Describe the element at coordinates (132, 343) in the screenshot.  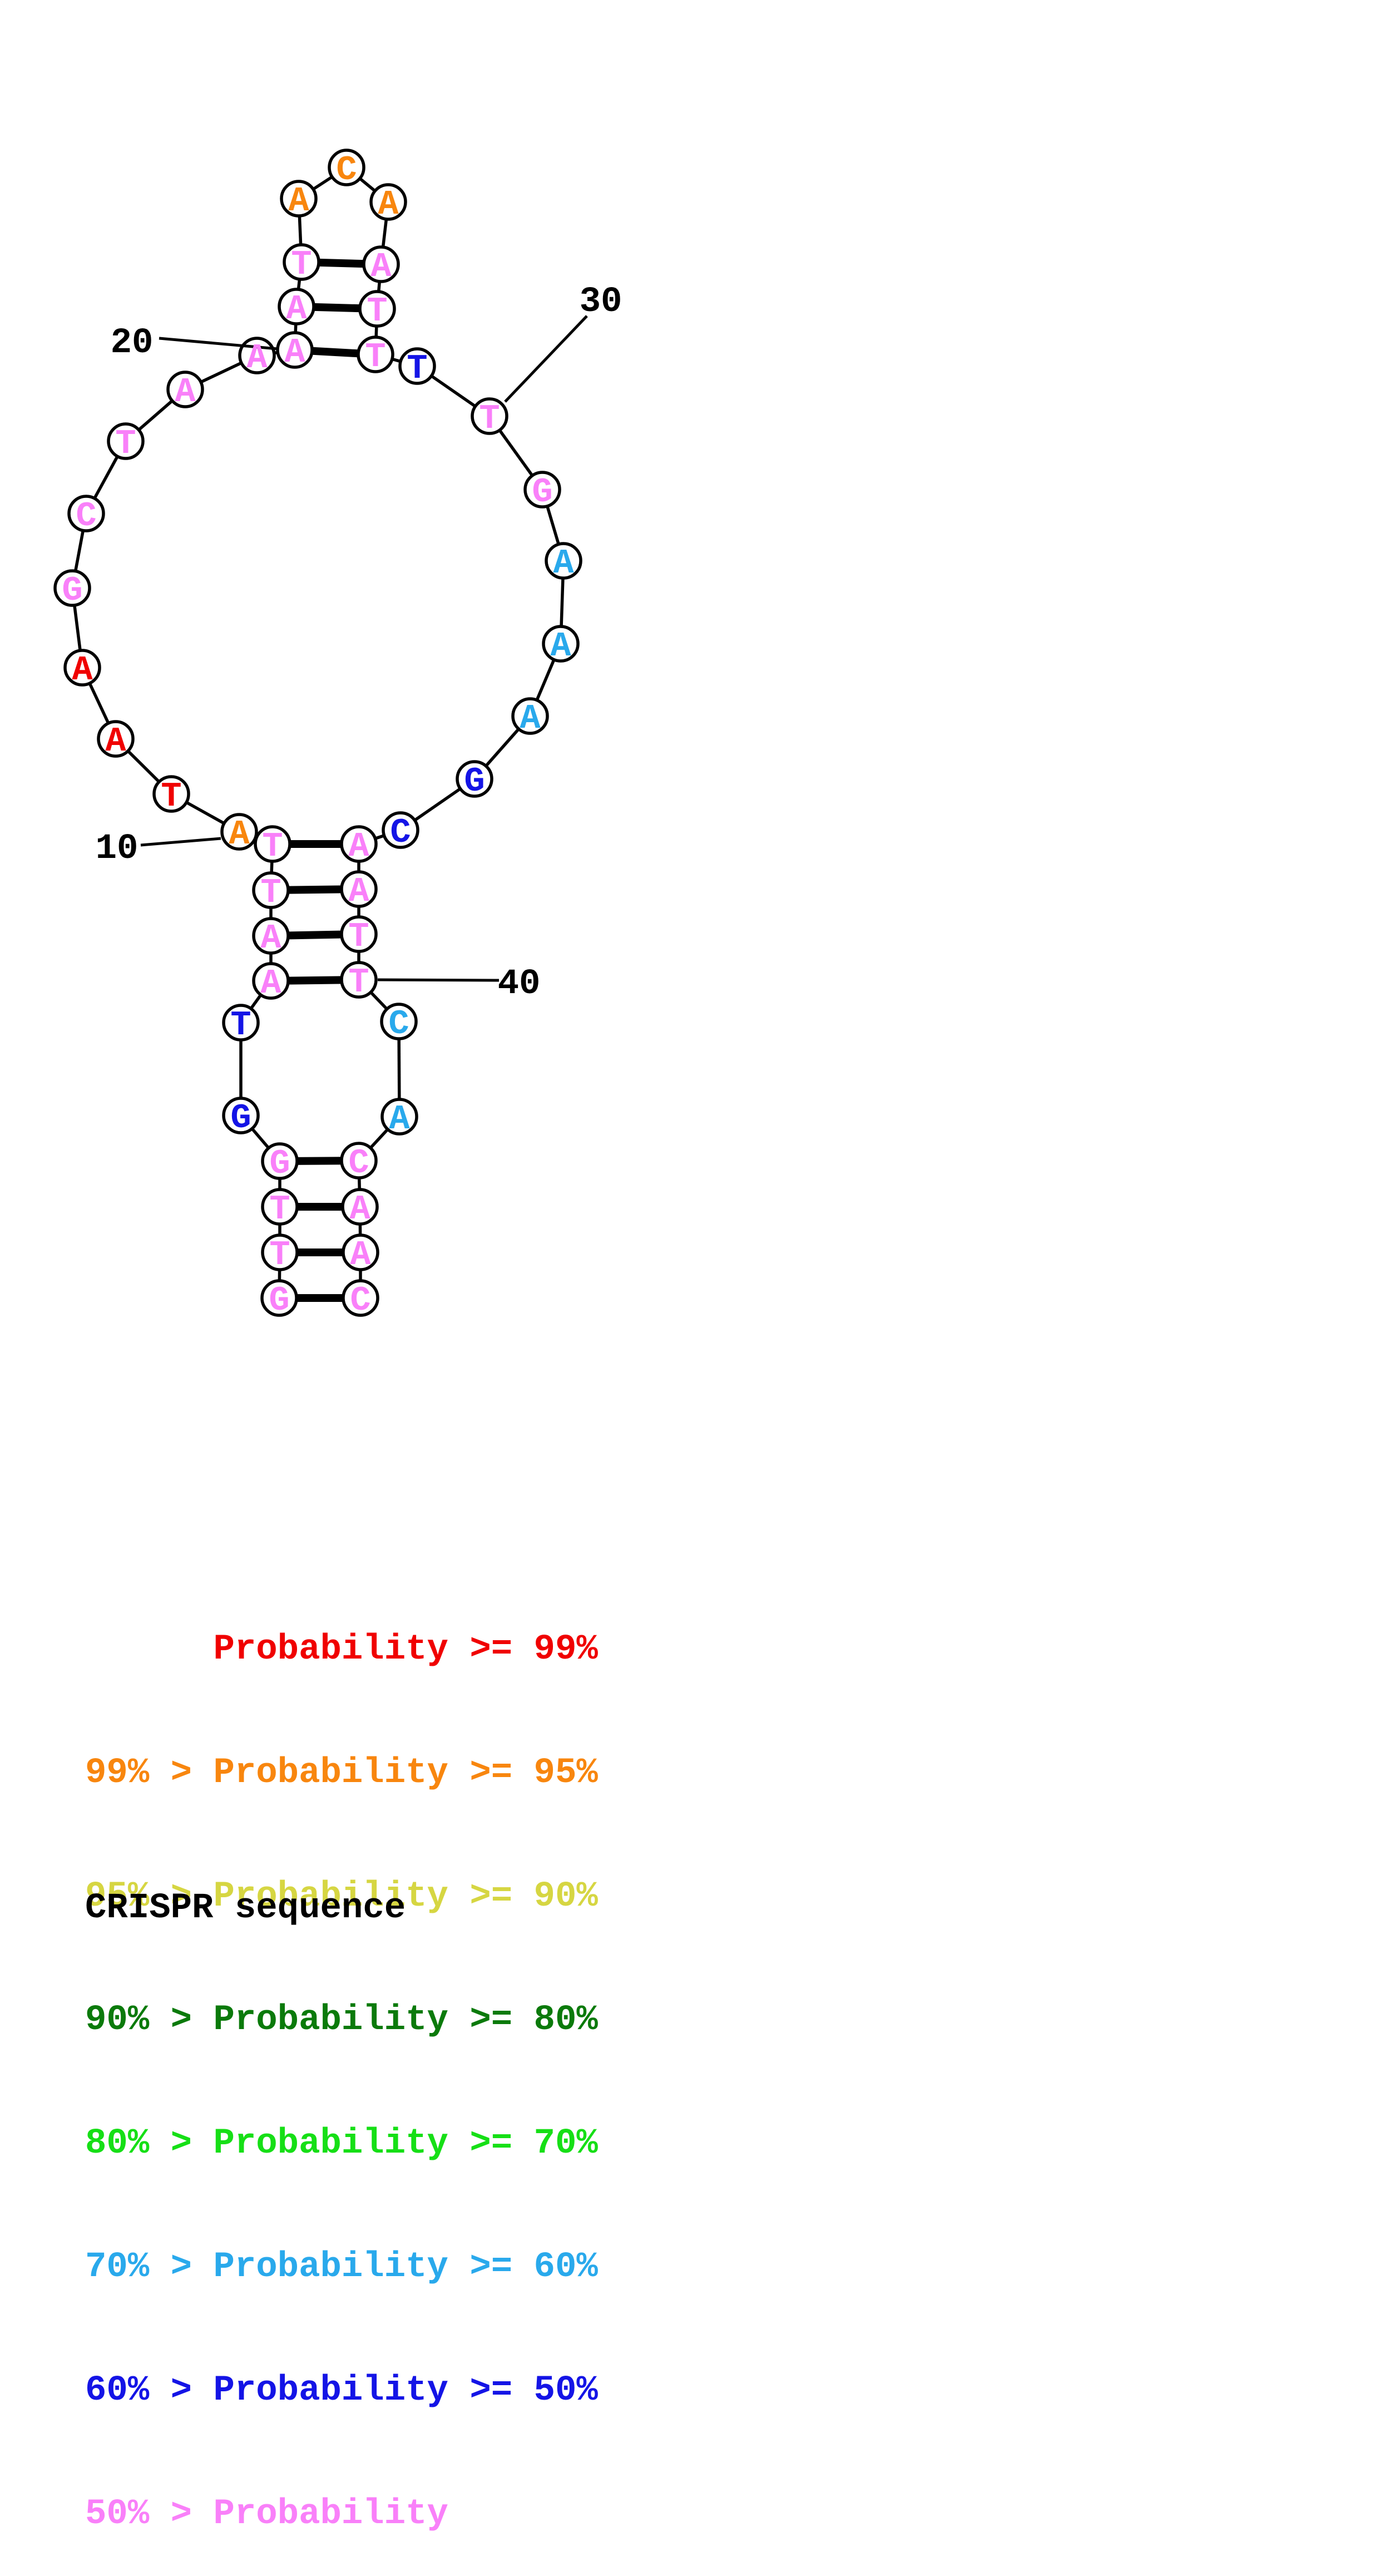
I see `position-label: 20` at that location.